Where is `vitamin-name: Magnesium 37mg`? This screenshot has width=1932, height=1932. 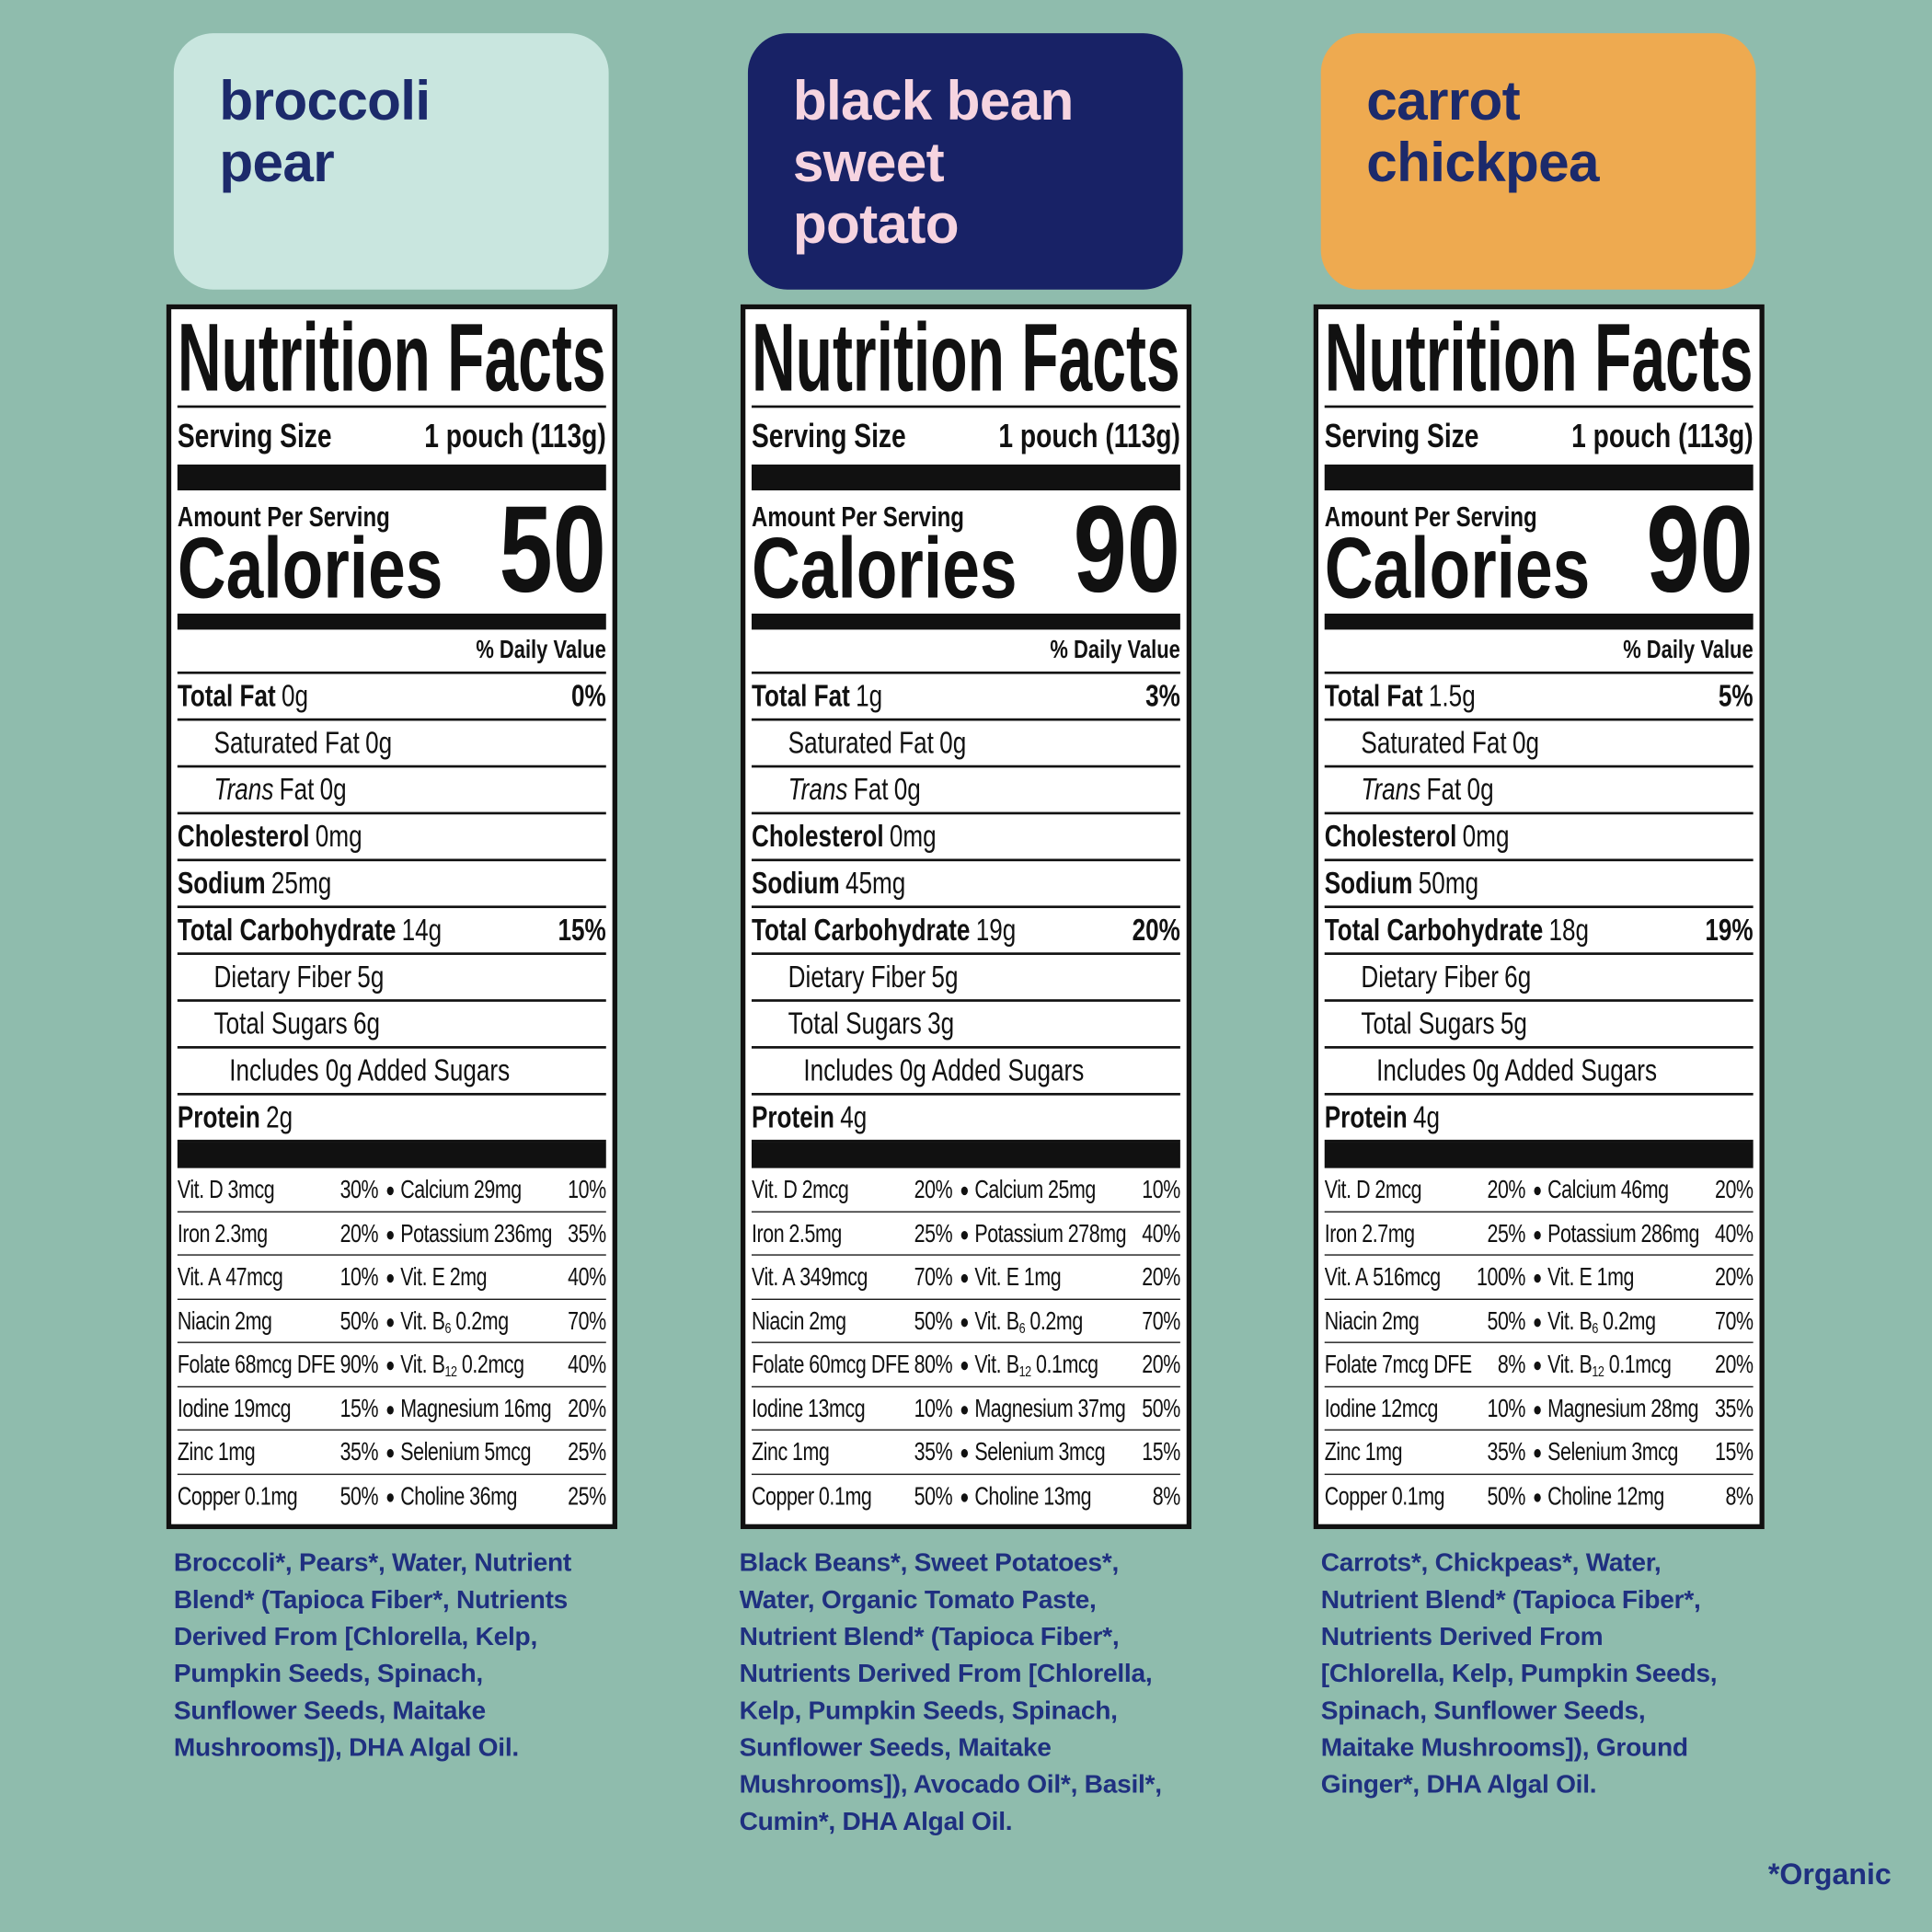 vitamin-name: Magnesium 37mg is located at coordinates (1049, 1408).